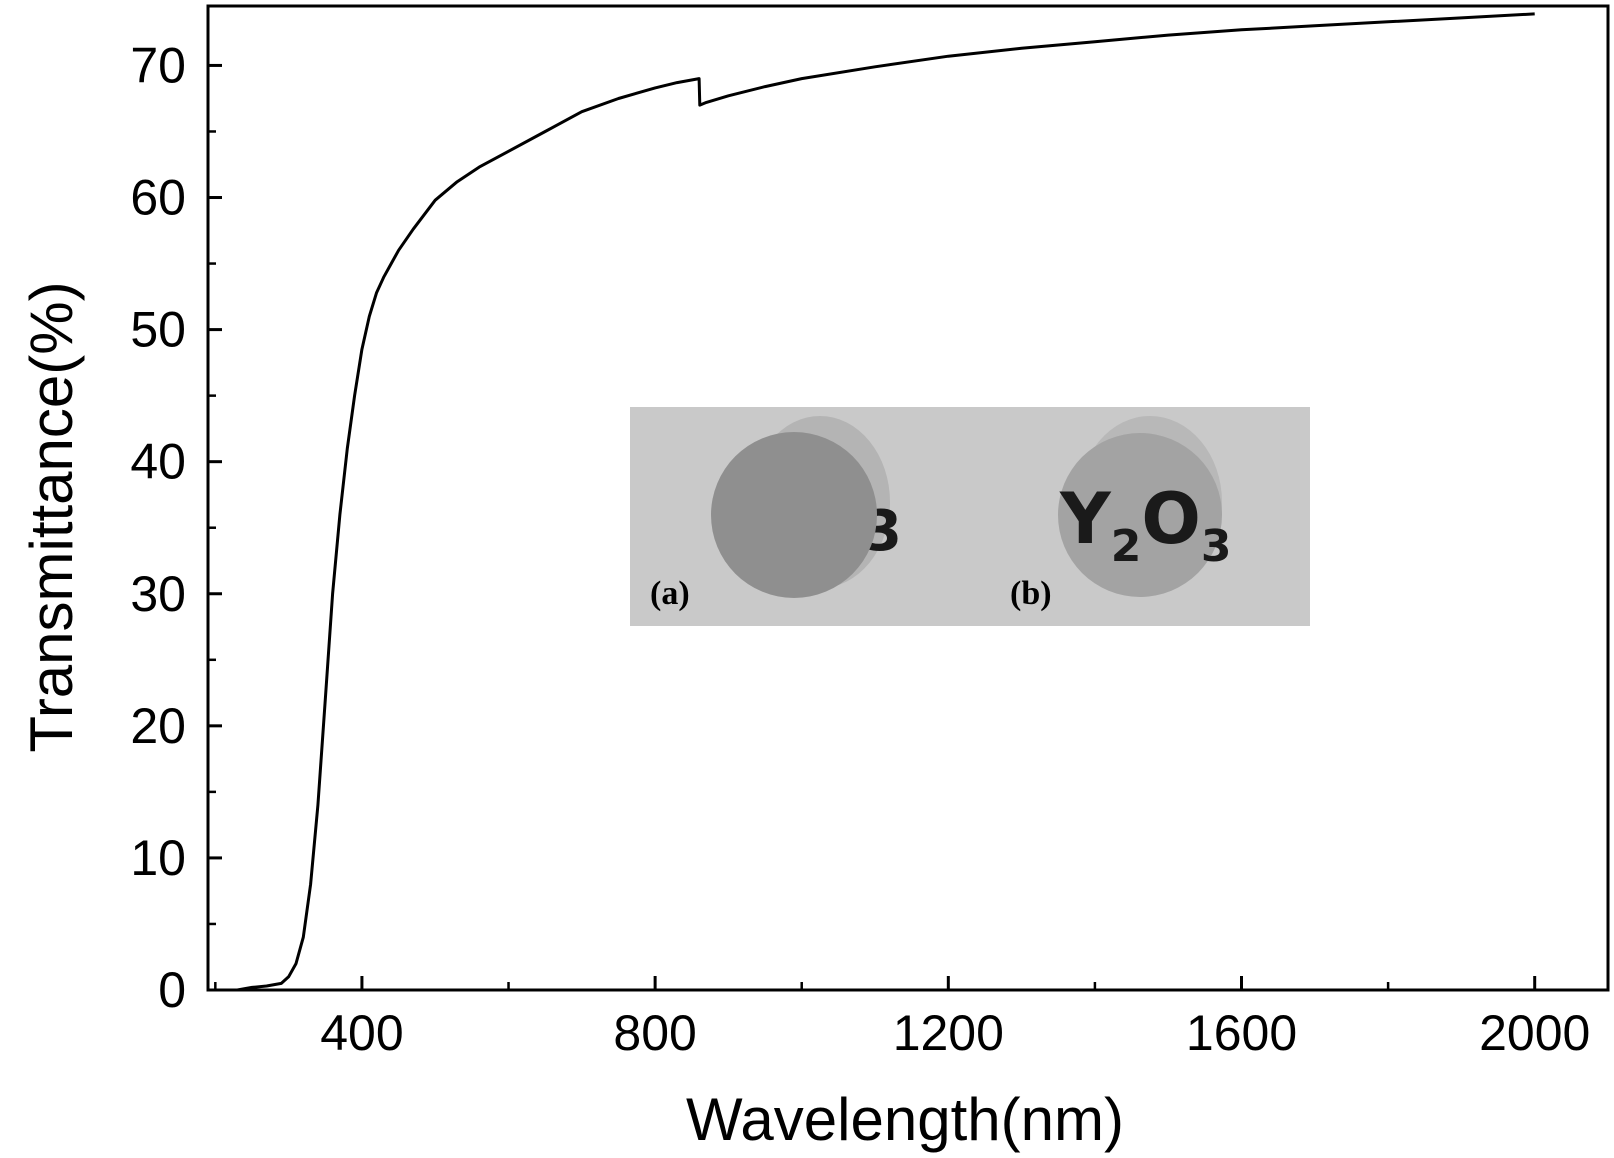 The image size is (1614, 1158). Describe the element at coordinates (158, 858) in the screenshot. I see `y-tick-label: 10` at that location.